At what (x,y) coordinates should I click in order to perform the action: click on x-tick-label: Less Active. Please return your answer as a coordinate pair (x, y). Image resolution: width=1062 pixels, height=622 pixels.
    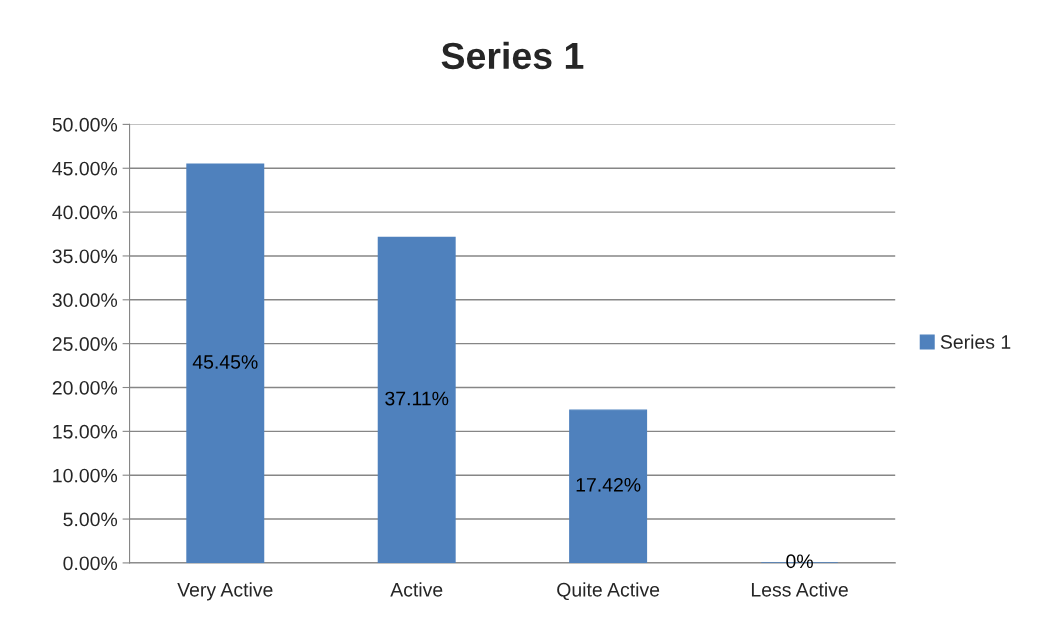
    Looking at the image, I should click on (799, 589).